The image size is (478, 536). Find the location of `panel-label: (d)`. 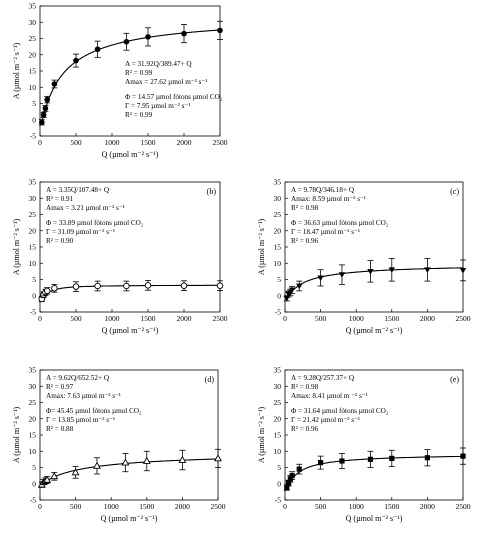

panel-label: (d) is located at coordinates (210, 379).